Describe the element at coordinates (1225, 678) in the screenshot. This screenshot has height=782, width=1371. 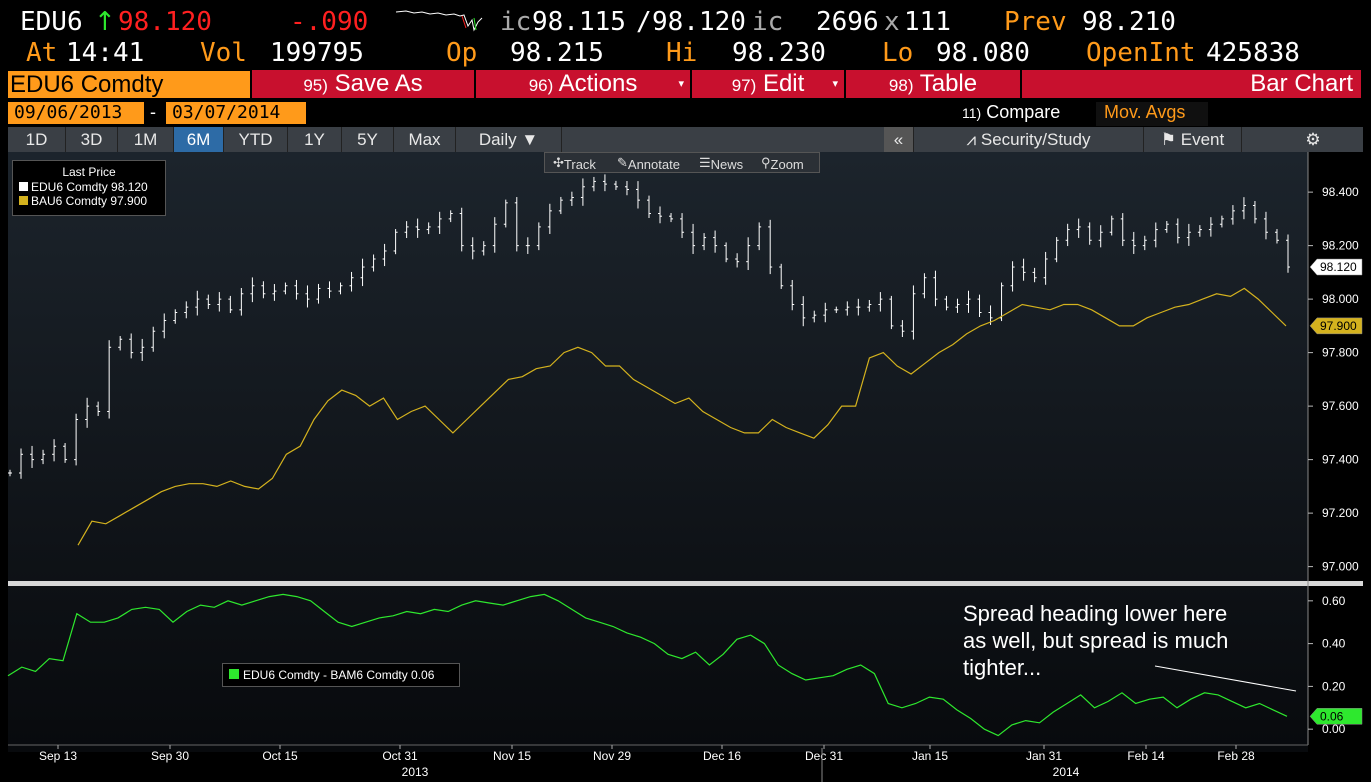
I see `annotation-trendline` at that location.